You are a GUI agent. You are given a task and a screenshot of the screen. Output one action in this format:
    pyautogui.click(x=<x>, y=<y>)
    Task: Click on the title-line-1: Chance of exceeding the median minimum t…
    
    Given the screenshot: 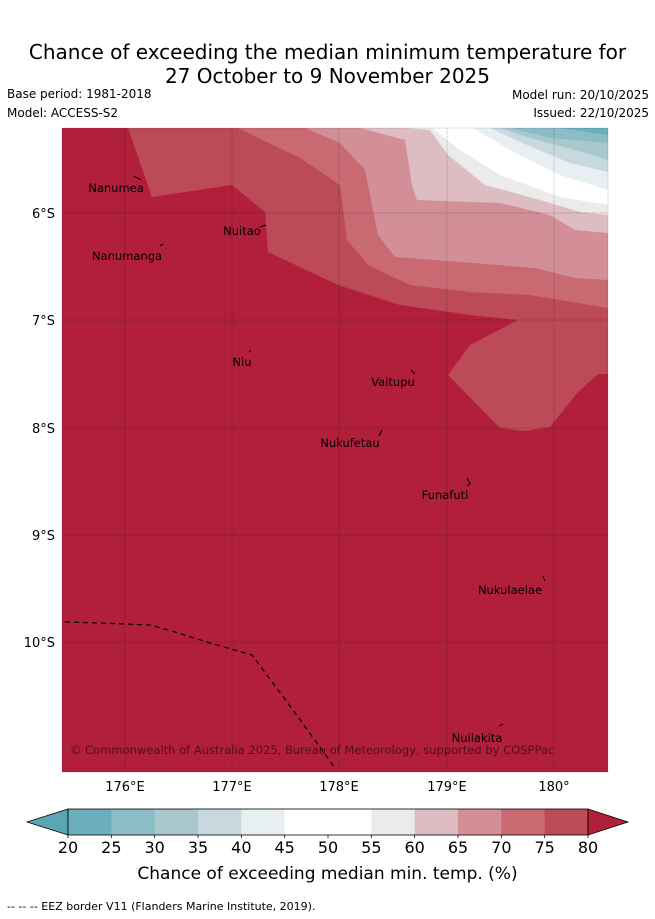 What is the action you would take?
    pyautogui.click(x=327, y=52)
    